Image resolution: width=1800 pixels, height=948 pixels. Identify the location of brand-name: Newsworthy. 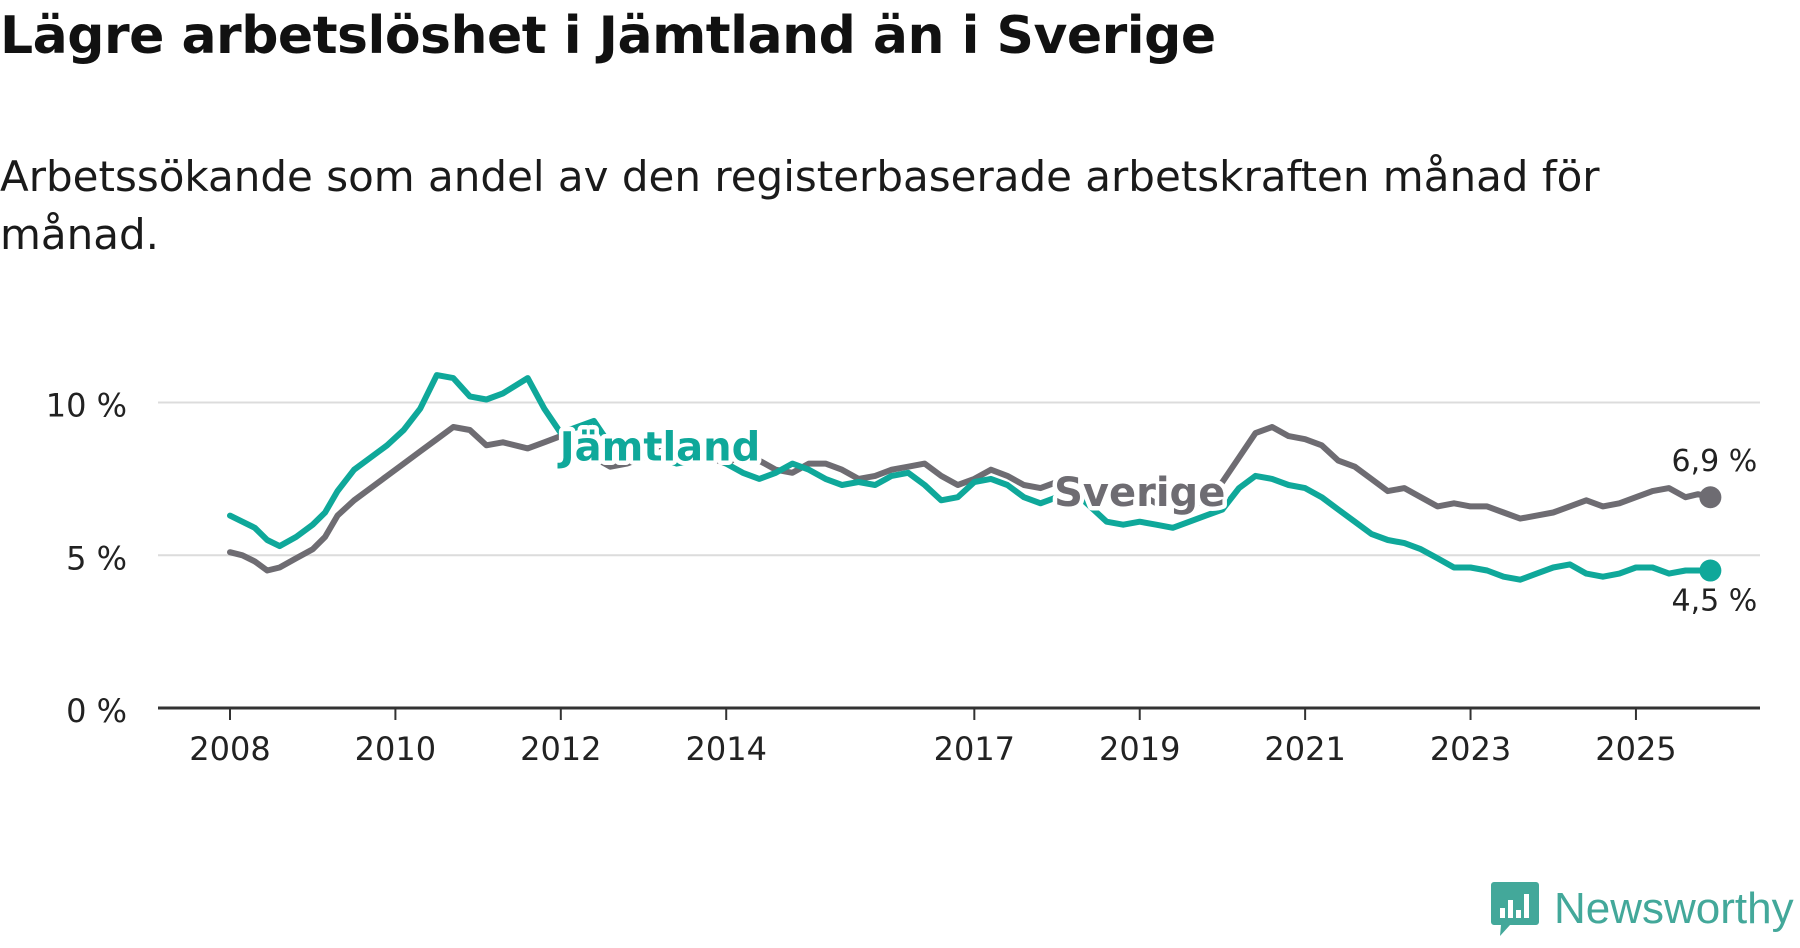
(1674, 908).